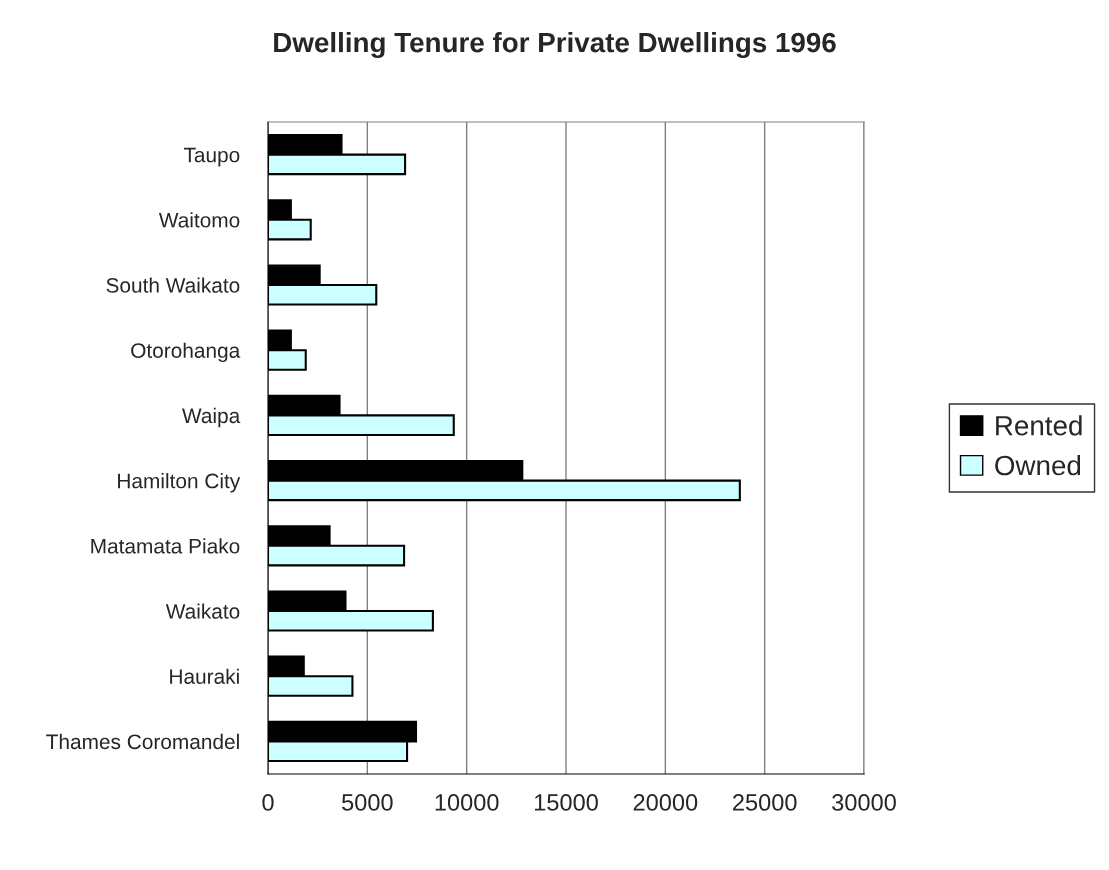 This screenshot has height=870, width=1109. What do you see at coordinates (204, 676) in the screenshot?
I see `y-tick-label: Hauraki` at bounding box center [204, 676].